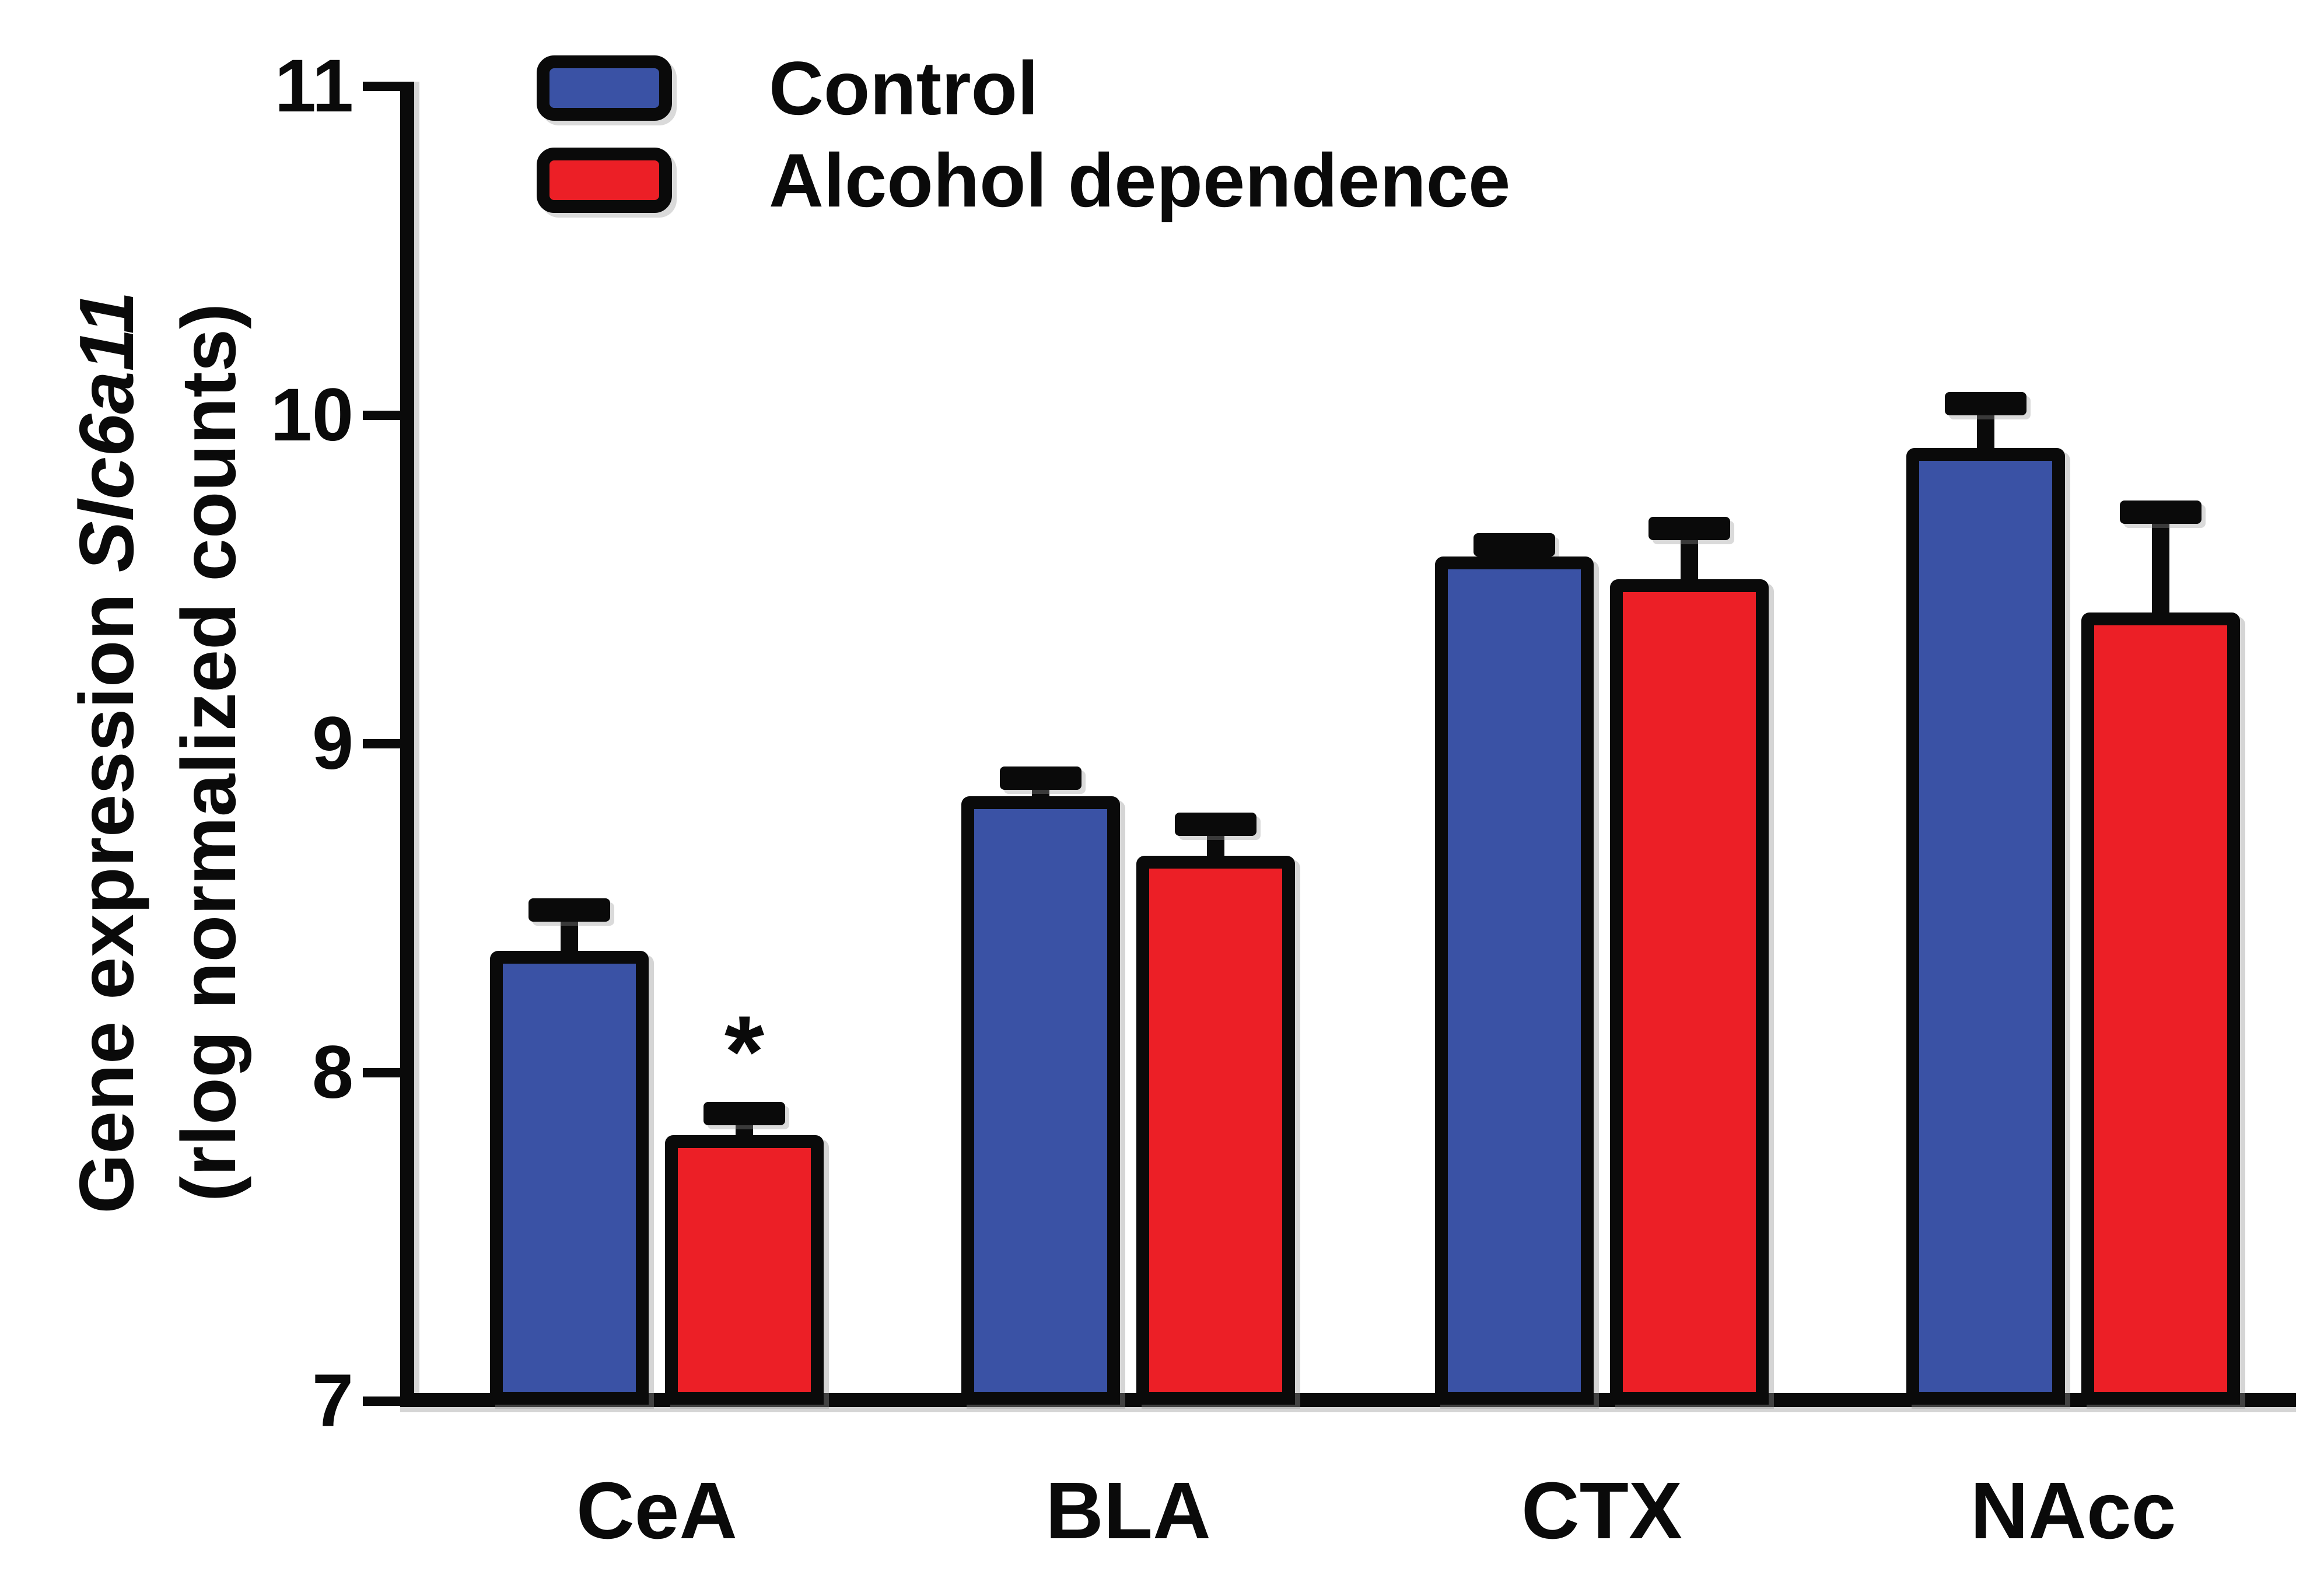 The width and height of the screenshot is (2324, 1582). I want to click on y-axis-tick-label: 11, so click(314, 86).